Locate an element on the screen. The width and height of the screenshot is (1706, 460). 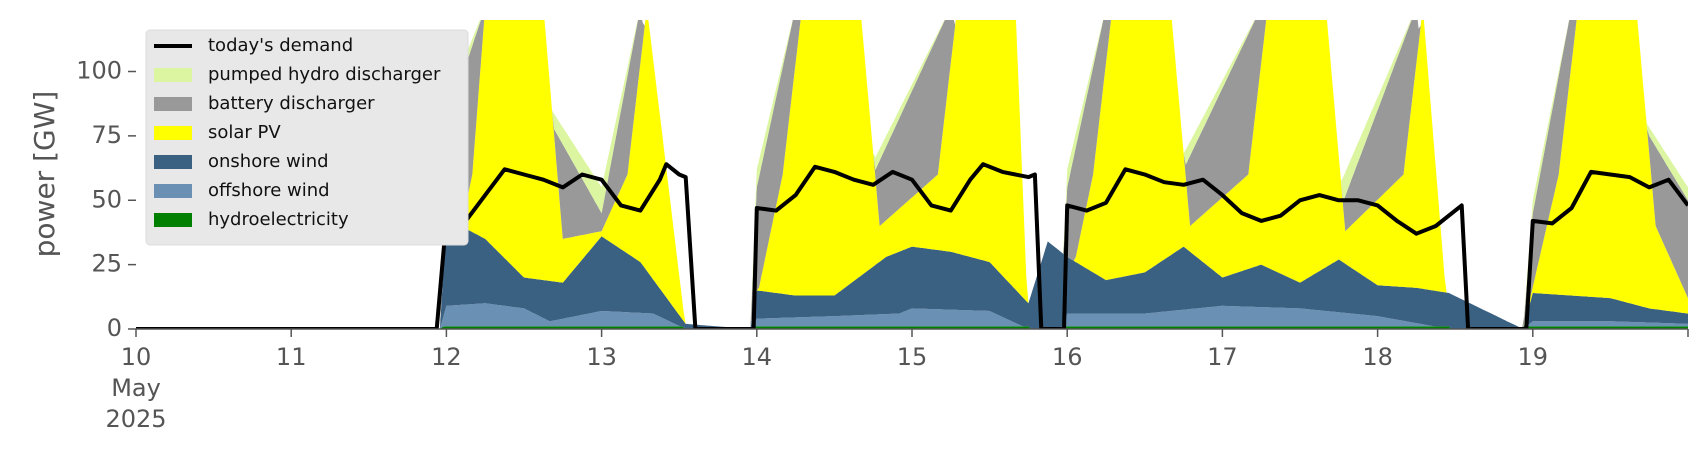
y-tick-label: 50 is located at coordinates (106, 199).